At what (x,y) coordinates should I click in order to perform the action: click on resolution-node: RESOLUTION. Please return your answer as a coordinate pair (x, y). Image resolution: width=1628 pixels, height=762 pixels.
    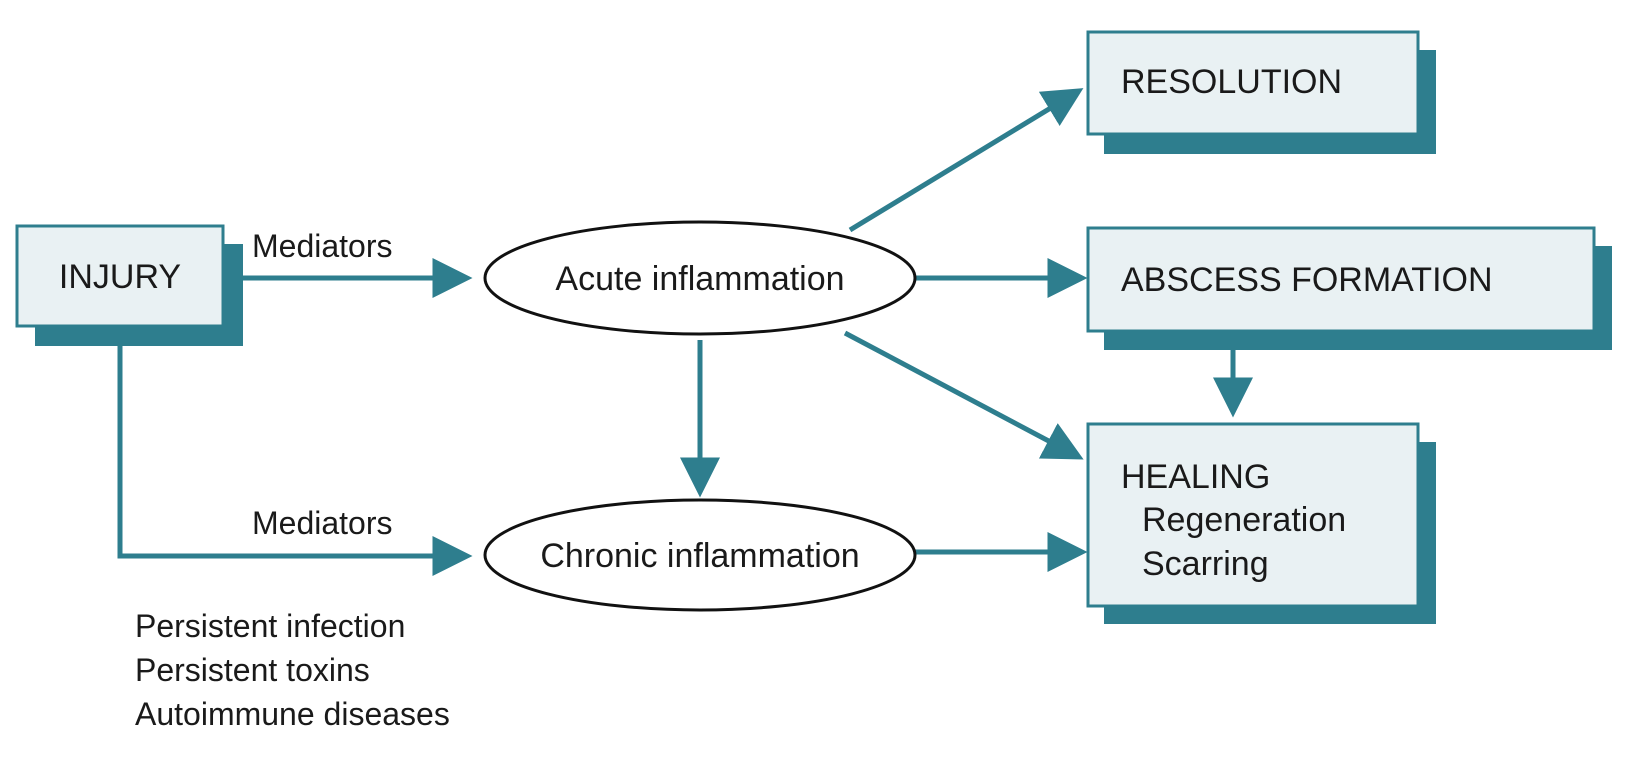
    Looking at the image, I should click on (1261, 92).